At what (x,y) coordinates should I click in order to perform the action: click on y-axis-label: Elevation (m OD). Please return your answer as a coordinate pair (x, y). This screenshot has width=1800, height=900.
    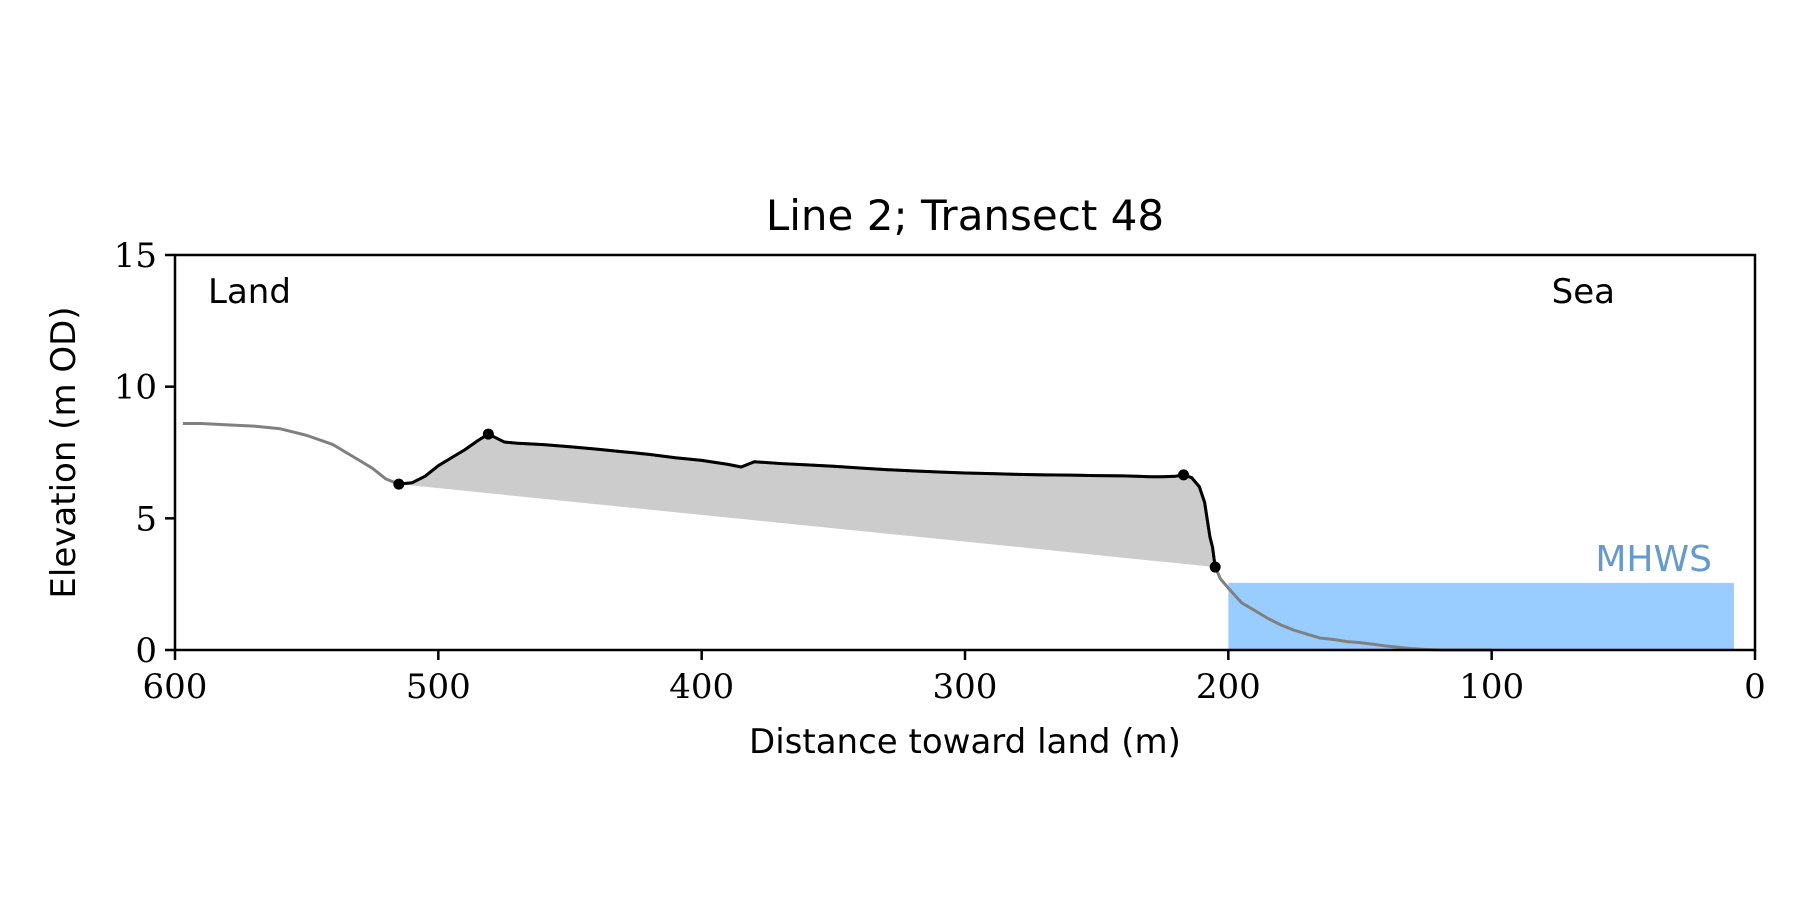
    Looking at the image, I should click on (64, 452).